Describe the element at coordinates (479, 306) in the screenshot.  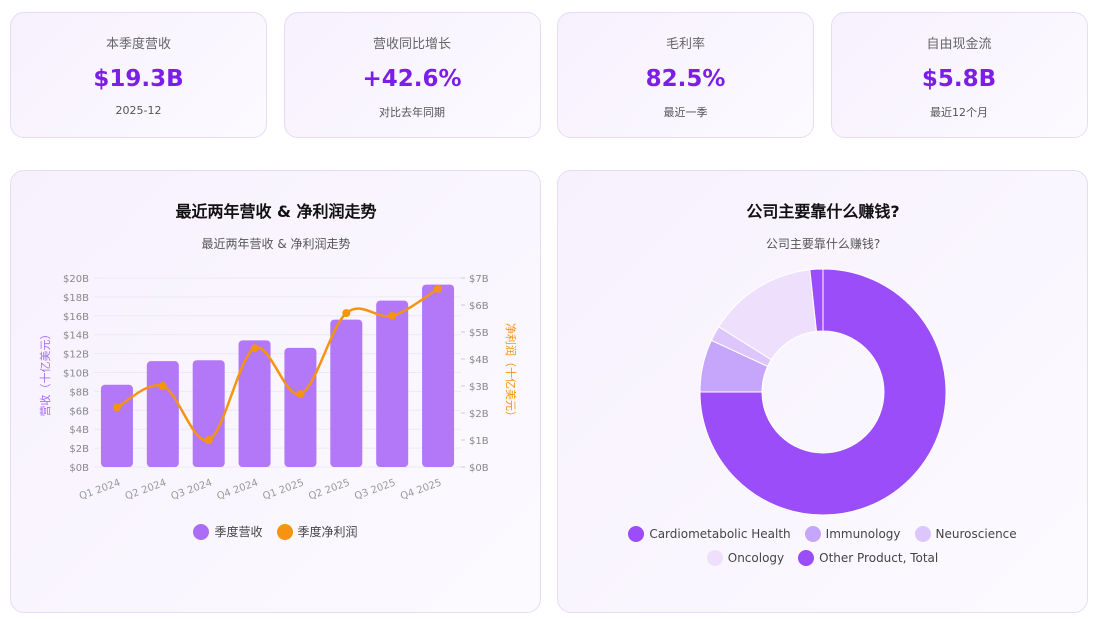
I see `y2-tick-label: $6B` at that location.